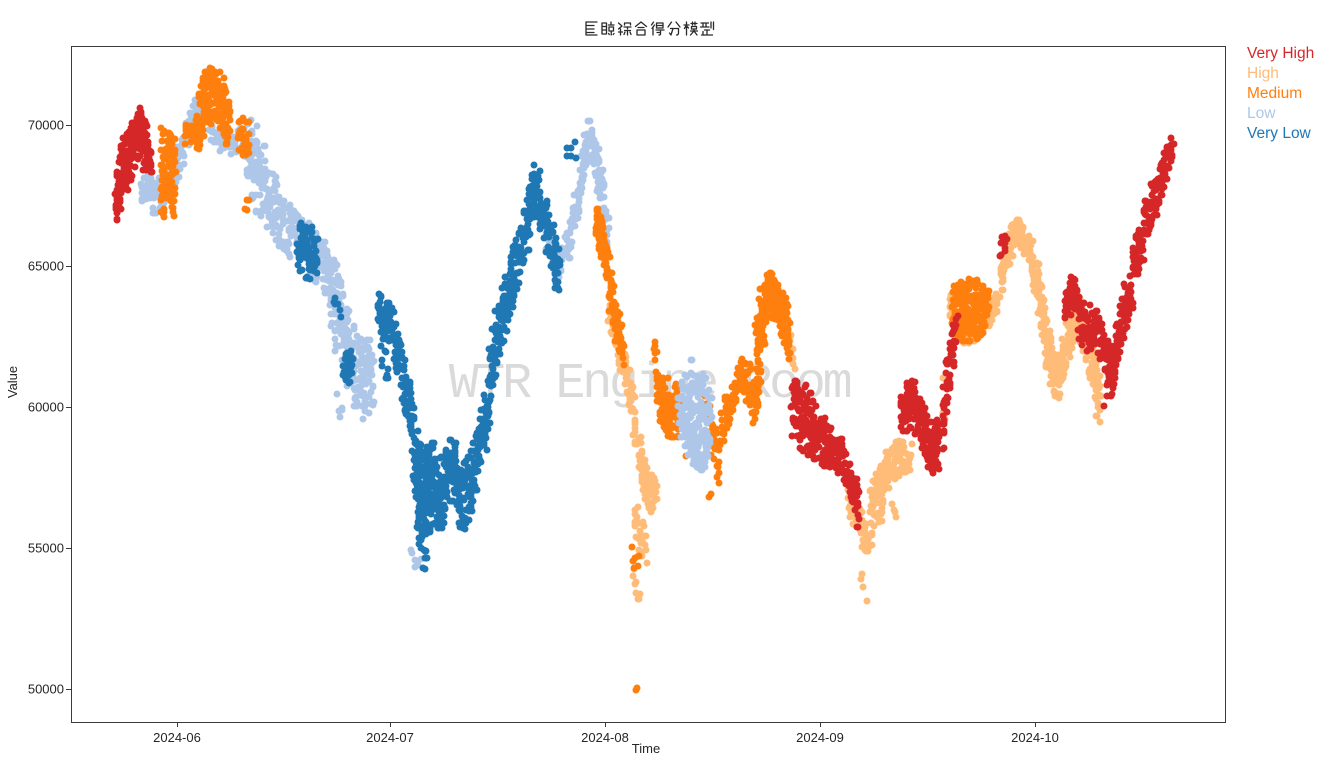 Image resolution: width=1330 pixels, height=775 pixels. Describe the element at coordinates (390, 737) in the screenshot. I see `svg-text: 2024-07` at that location.